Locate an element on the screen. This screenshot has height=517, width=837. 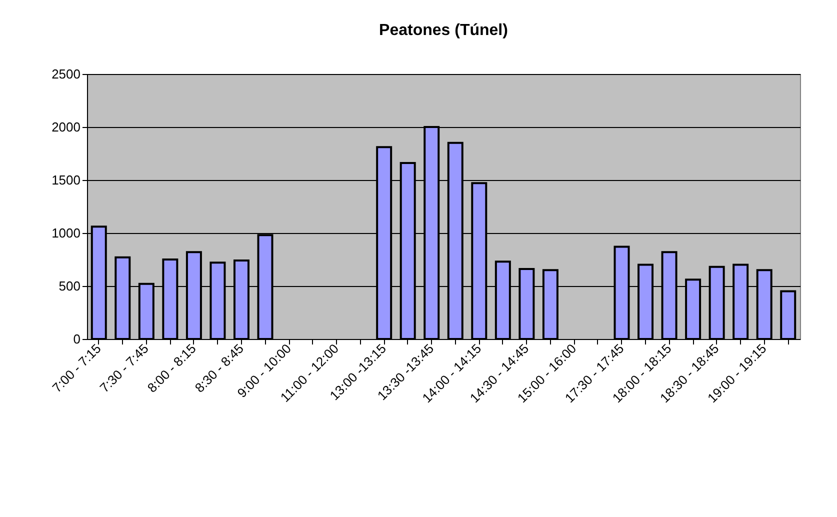
y-tick-label: 1000 is located at coordinates (66, 233).